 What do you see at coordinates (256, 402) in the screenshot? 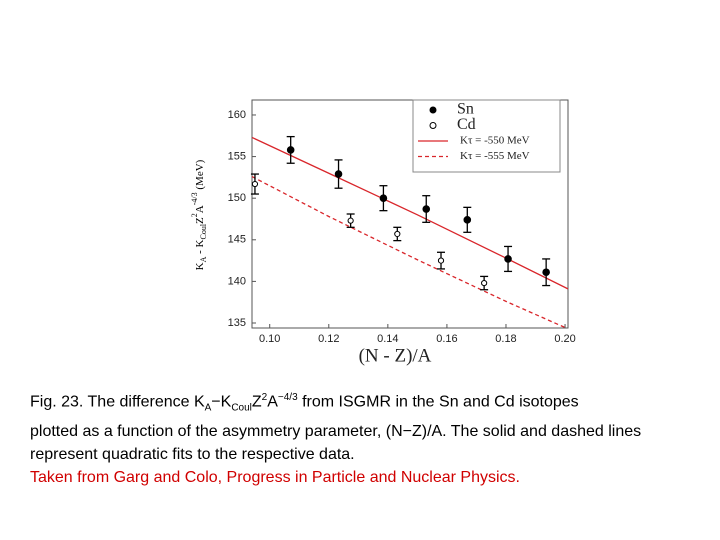
I see `caption-text: Z` at bounding box center [256, 402].